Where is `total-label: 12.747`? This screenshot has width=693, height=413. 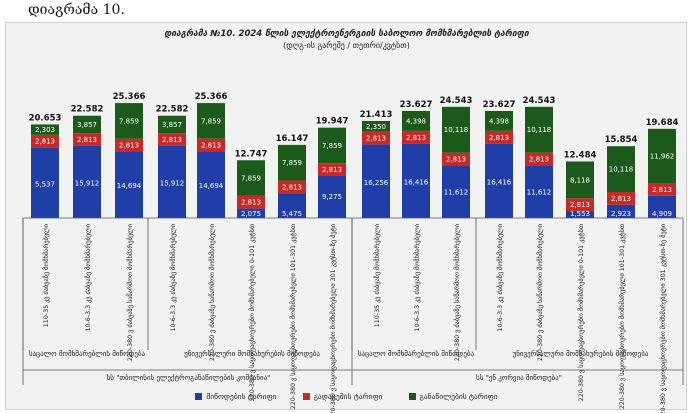
total-label: 12.747 is located at coordinates (251, 154).